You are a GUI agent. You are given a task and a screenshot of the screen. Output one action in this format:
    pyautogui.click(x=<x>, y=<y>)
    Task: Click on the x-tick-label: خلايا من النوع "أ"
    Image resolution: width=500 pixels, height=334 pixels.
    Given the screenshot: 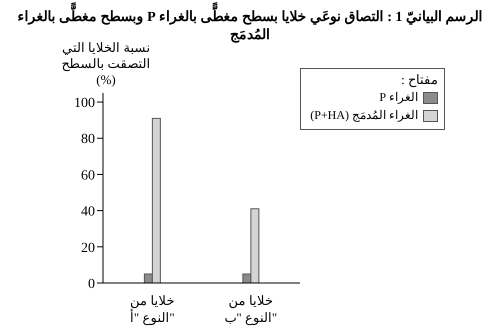 What is the action you would take?
    pyautogui.click(x=152, y=309)
    